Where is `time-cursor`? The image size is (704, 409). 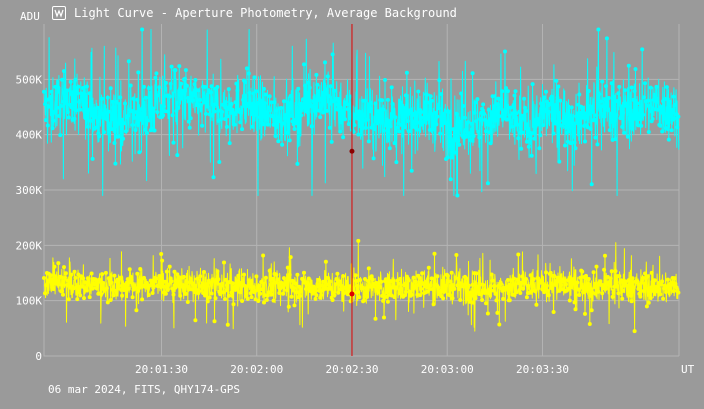
time-cursor is located at coordinates (352, 190).